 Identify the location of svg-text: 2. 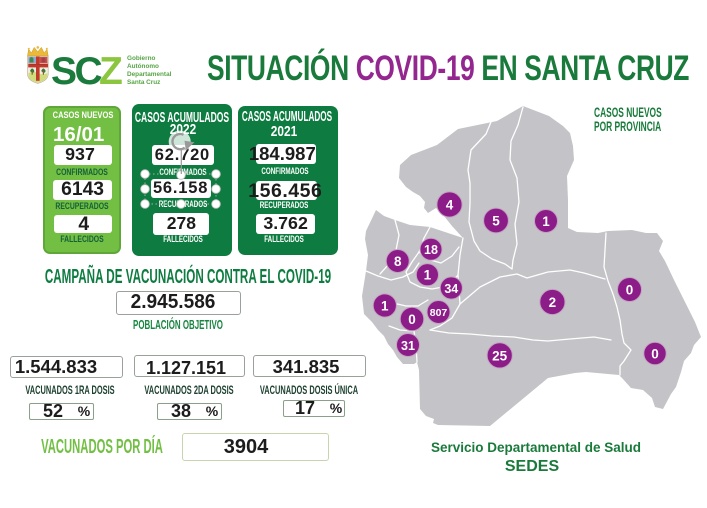
(553, 302).